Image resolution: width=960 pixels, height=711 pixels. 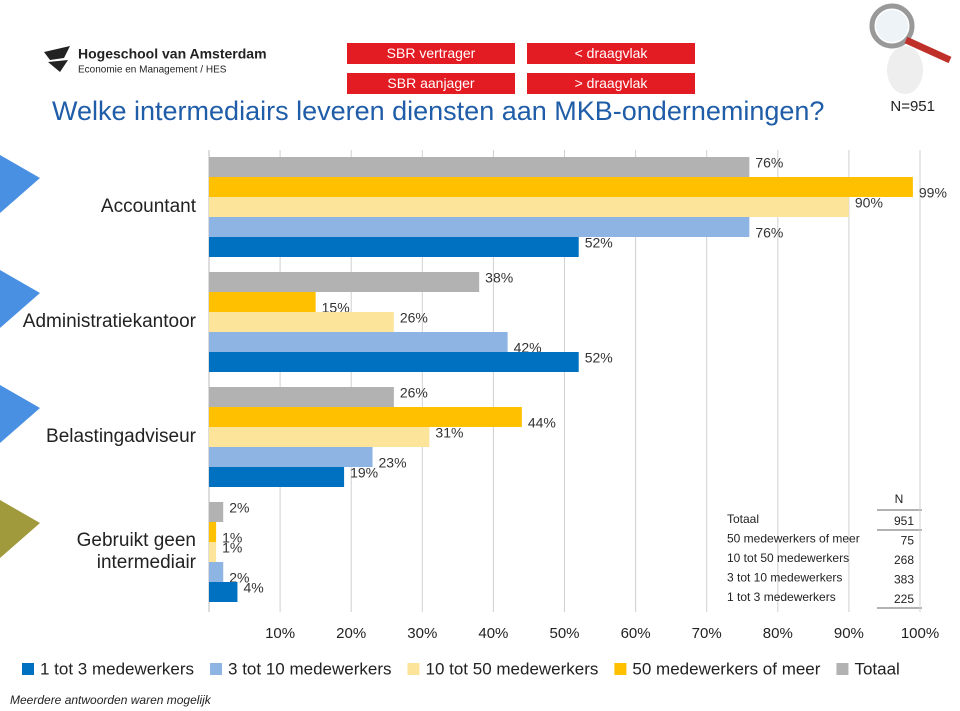 What do you see at coordinates (564, 633) in the screenshot?
I see `x-tick-label: 50%` at bounding box center [564, 633].